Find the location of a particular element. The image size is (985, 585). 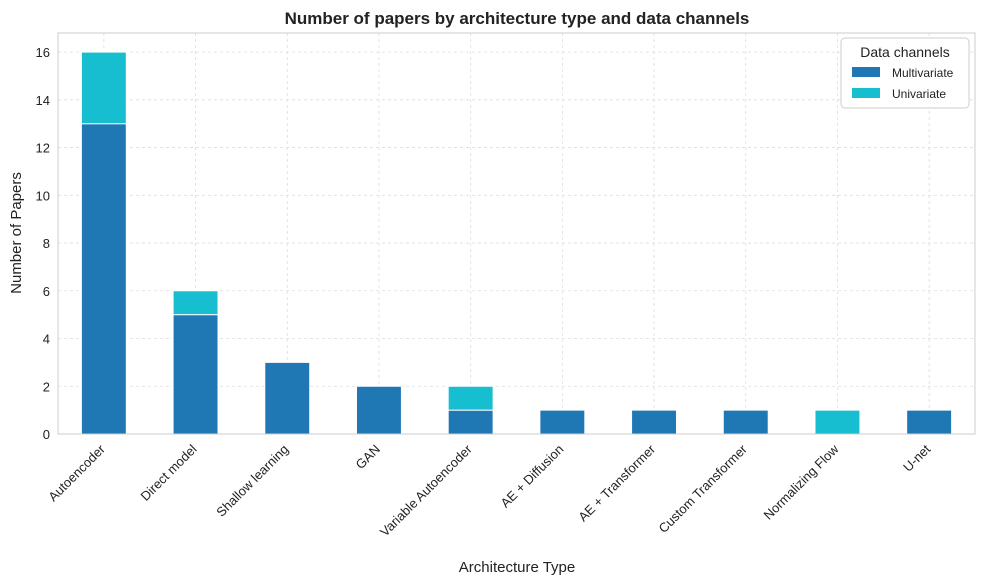

x-tick-label: U-net is located at coordinates (916, 457).